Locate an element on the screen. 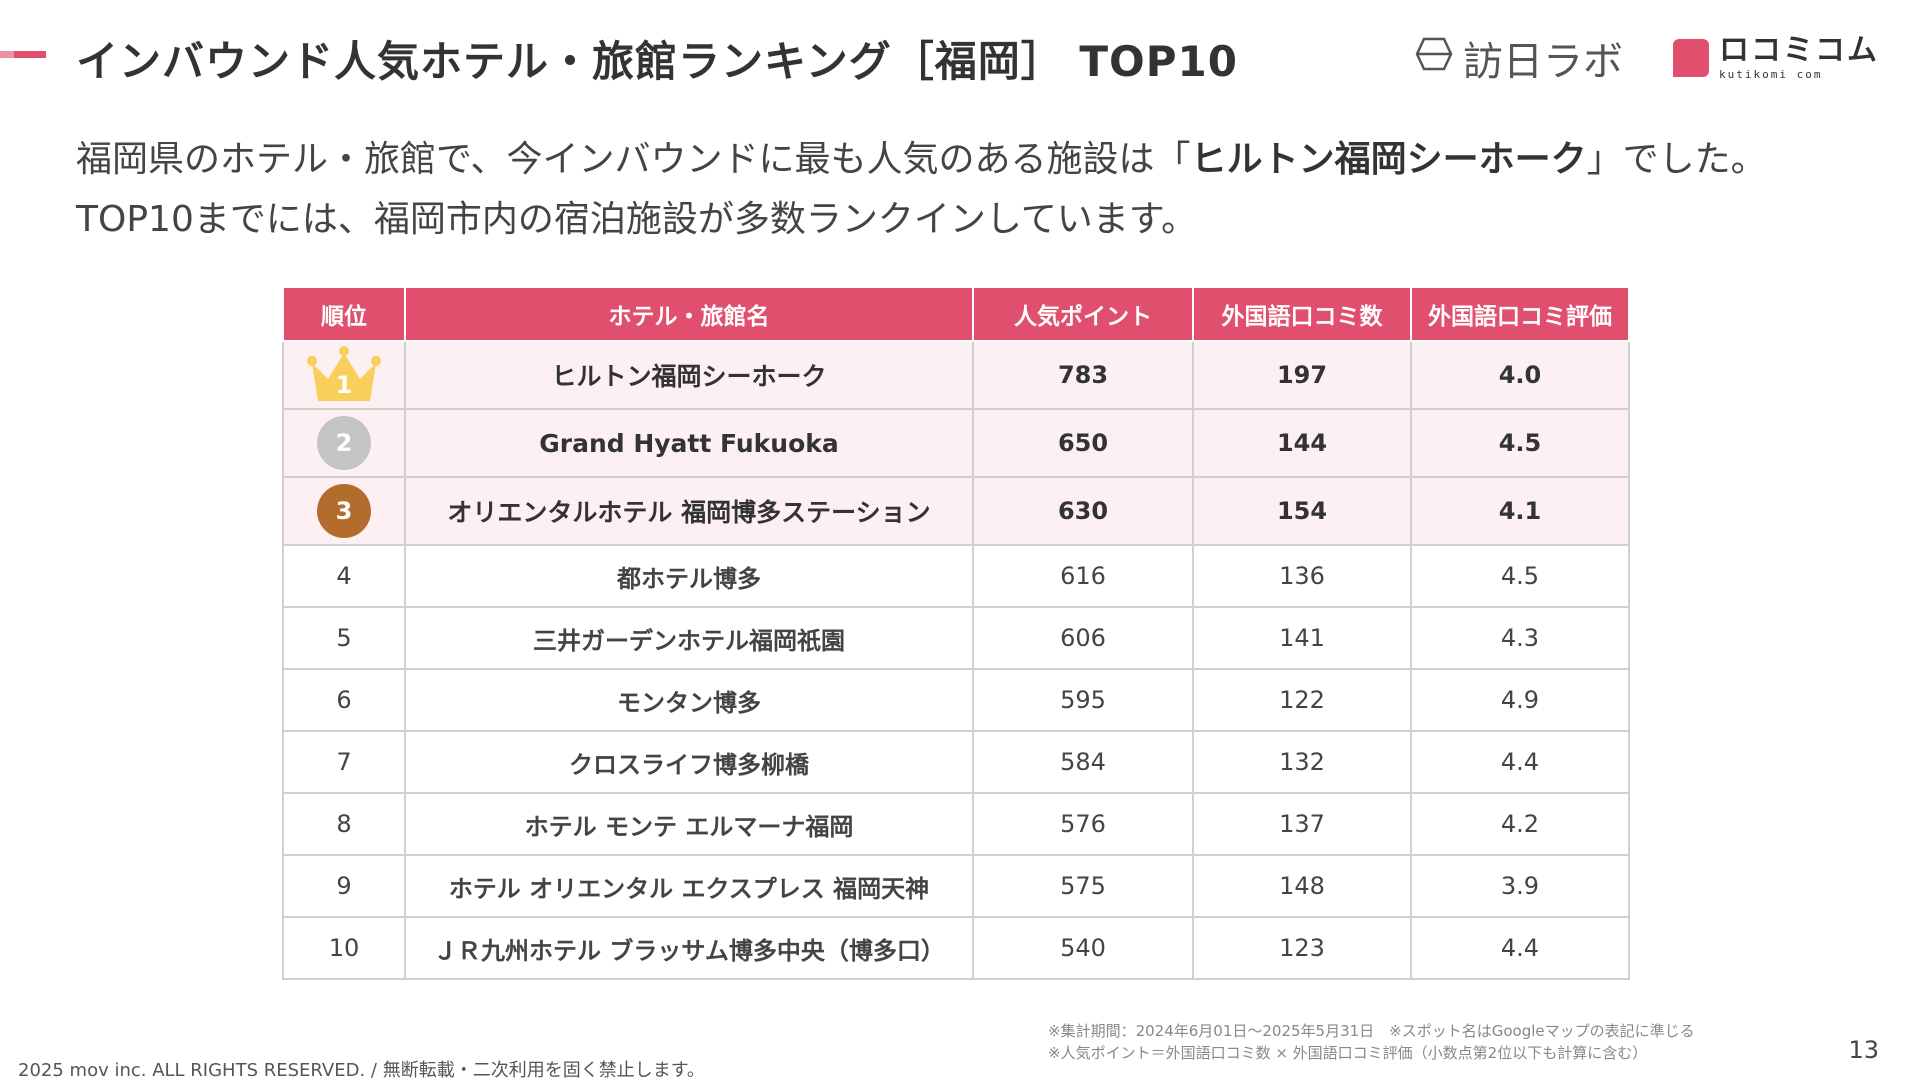  lead-highlight: ヒルトン福岡シーホーク is located at coordinates (1388, 159).